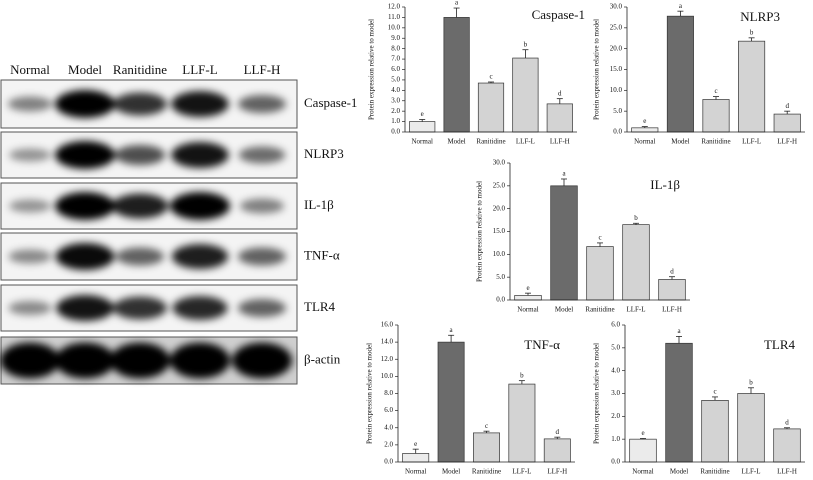 The height and width of the screenshot is (480, 813). I want to click on y-tick-label: 12.0, so click(387, 359).